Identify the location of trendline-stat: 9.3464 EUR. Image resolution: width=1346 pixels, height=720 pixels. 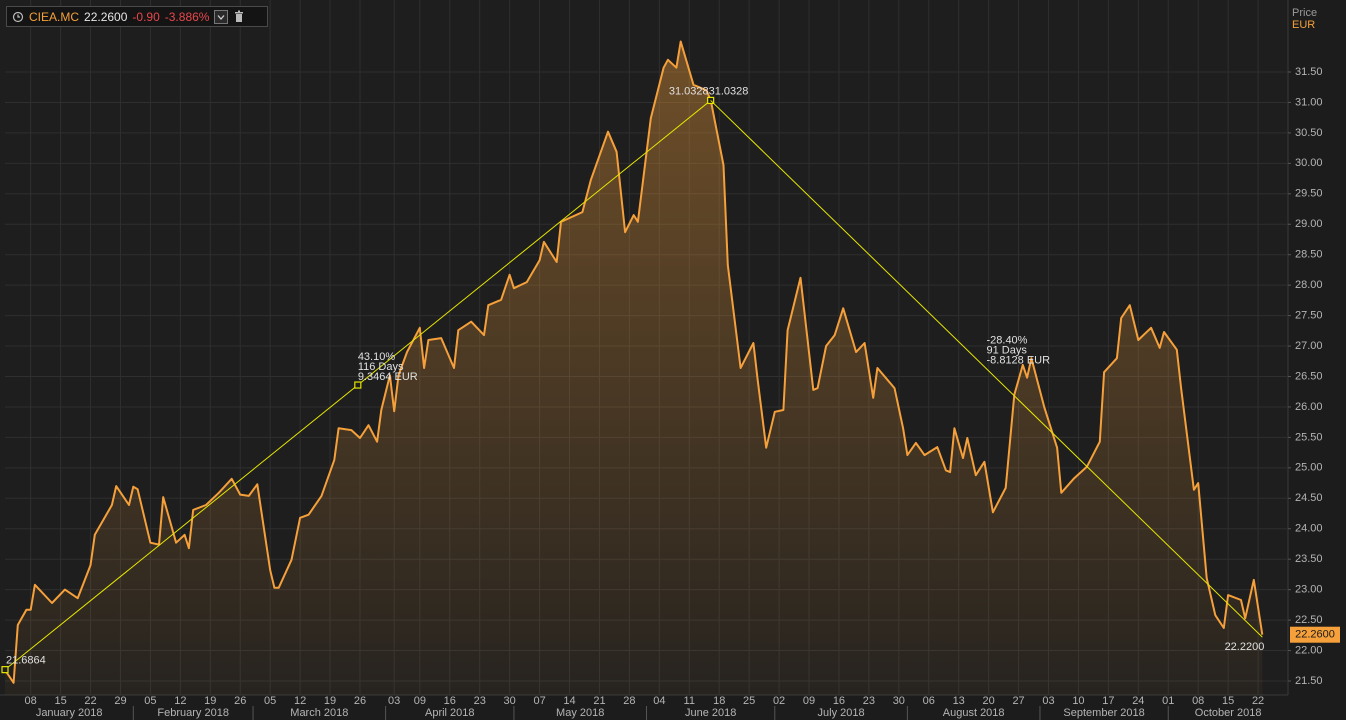
(388, 377).